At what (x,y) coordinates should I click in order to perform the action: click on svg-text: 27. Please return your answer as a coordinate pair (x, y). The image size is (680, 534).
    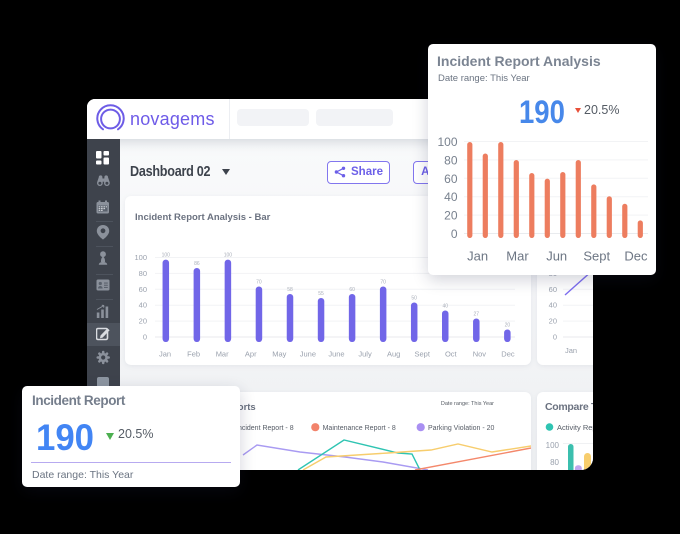
    Looking at the image, I should click on (477, 315).